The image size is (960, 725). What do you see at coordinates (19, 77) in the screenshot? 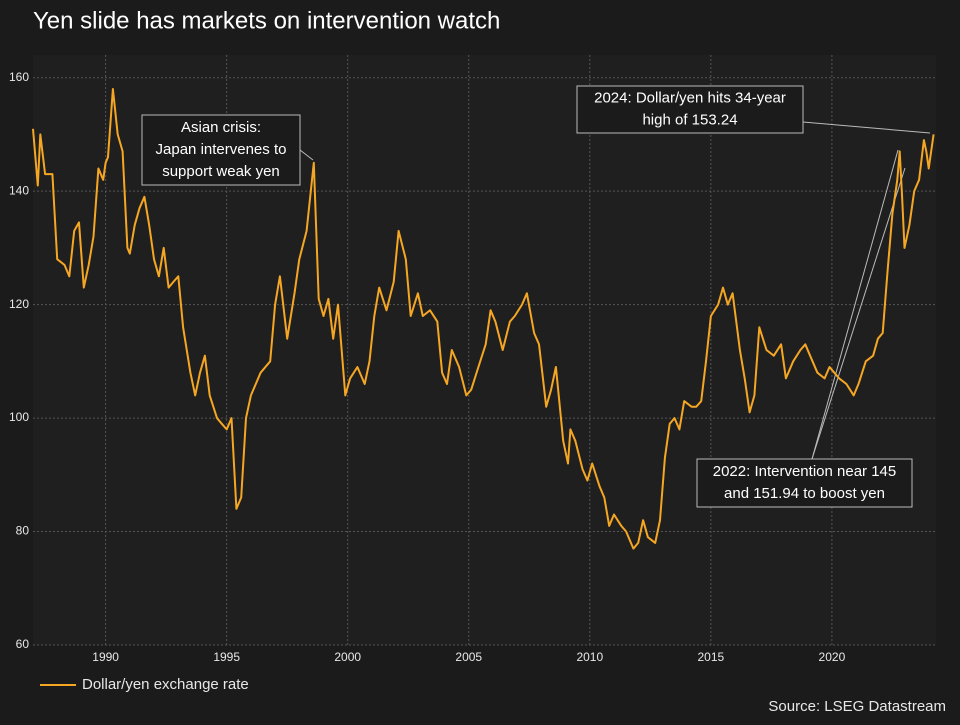
I see `y-tick-label: 160` at bounding box center [19, 77].